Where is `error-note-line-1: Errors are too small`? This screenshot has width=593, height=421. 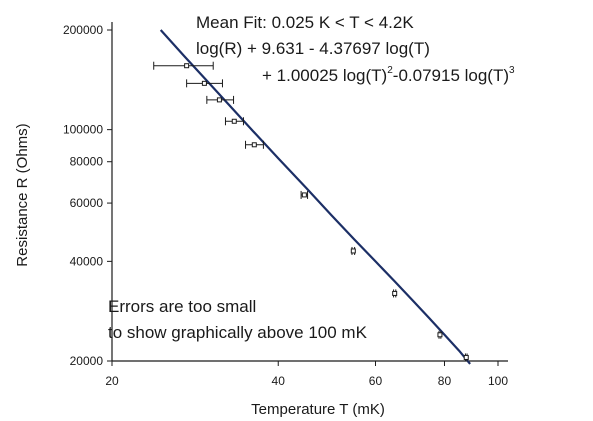 error-note-line-1: Errors are too small is located at coordinates (182, 306).